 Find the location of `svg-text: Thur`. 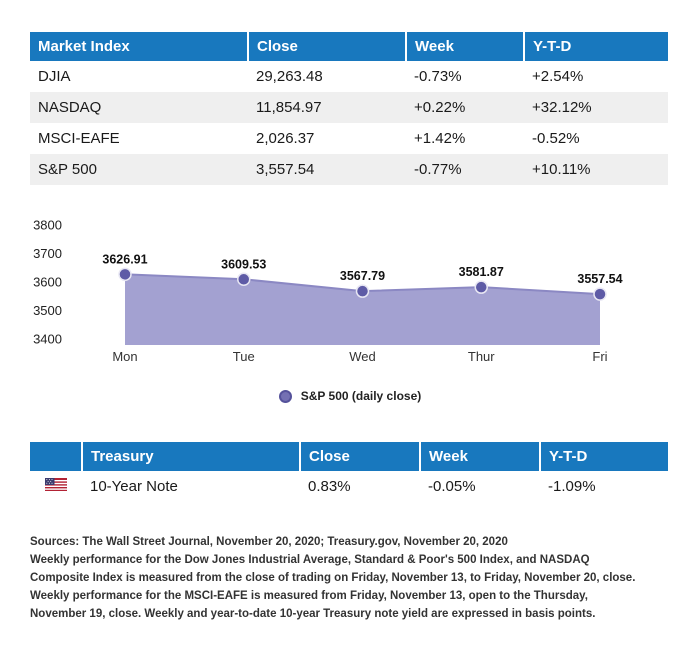

svg-text: Thur is located at coordinates (481, 356).